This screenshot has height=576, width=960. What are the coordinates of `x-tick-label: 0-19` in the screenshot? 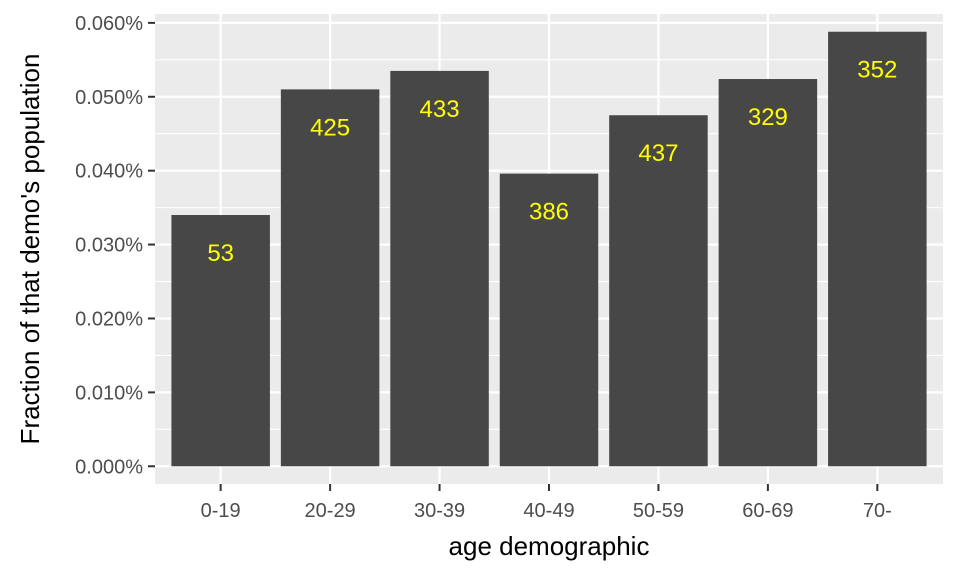 It's located at (221, 511).